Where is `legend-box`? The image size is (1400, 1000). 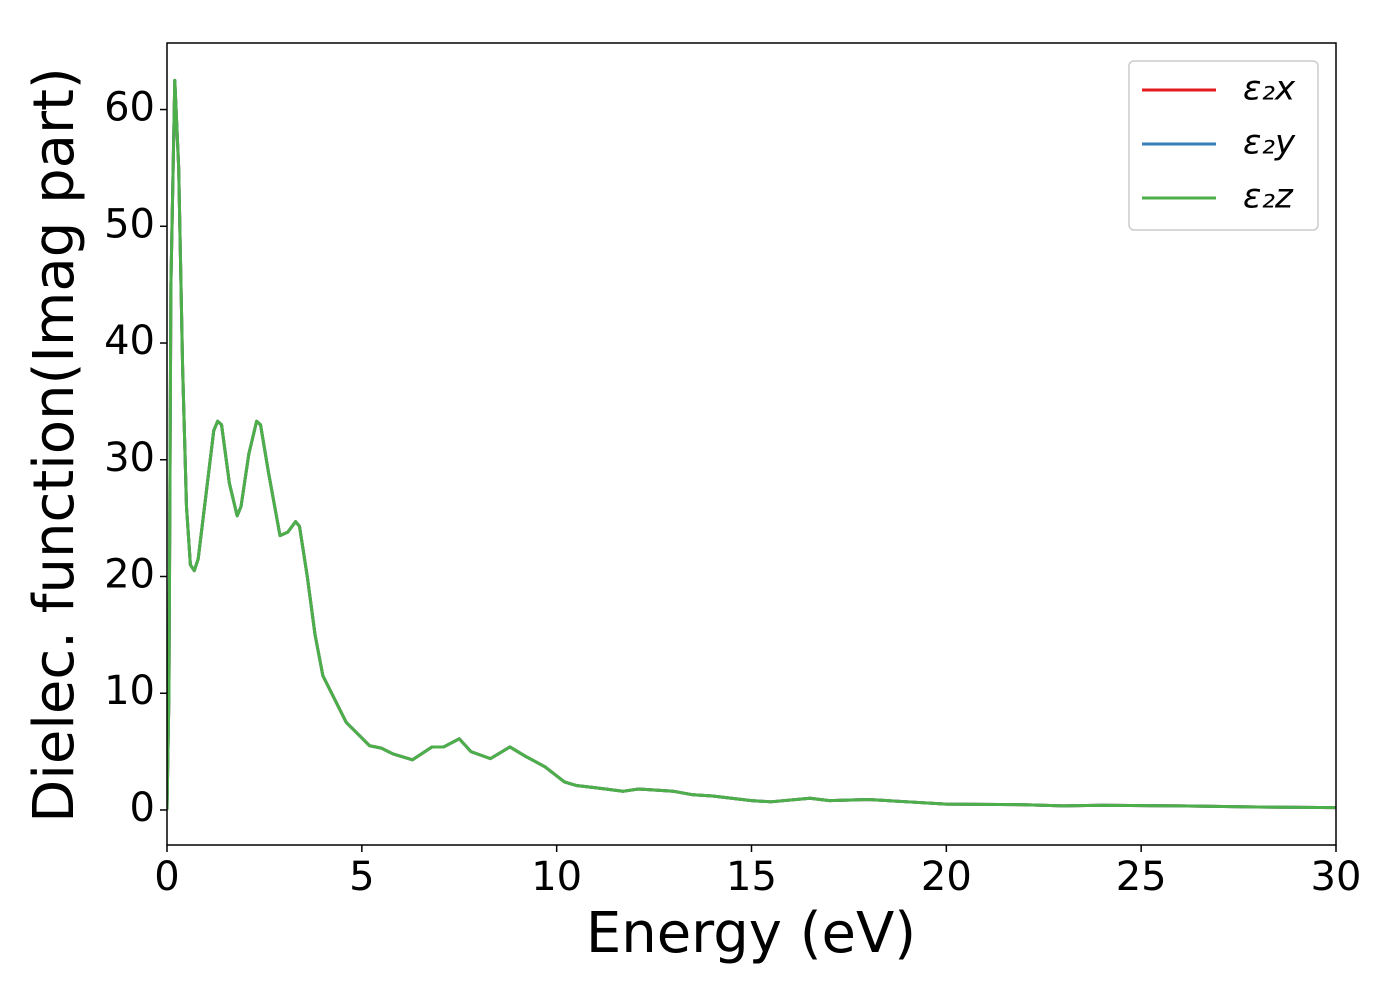 legend-box is located at coordinates (1223, 145).